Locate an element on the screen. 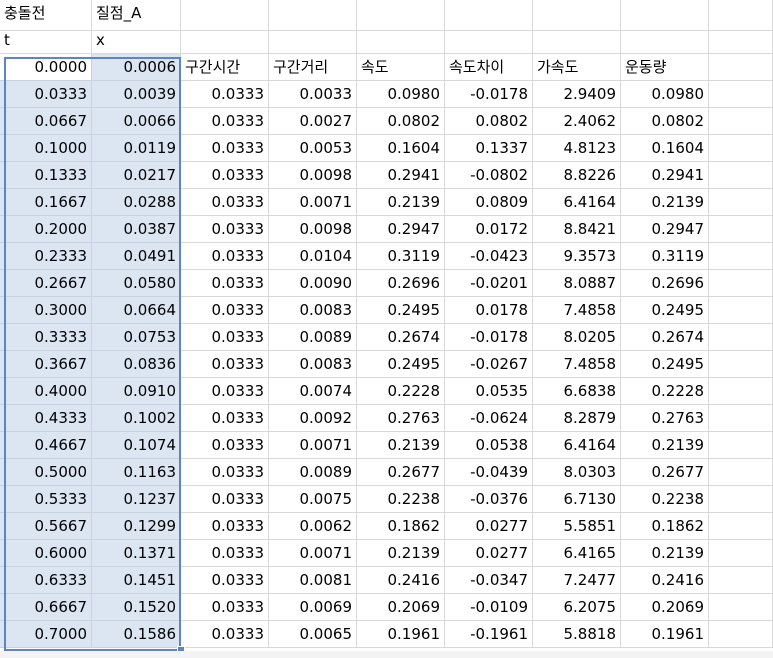 This screenshot has height=658, width=773. cell-row3-2: 구간시간 is located at coordinates (225, 67).